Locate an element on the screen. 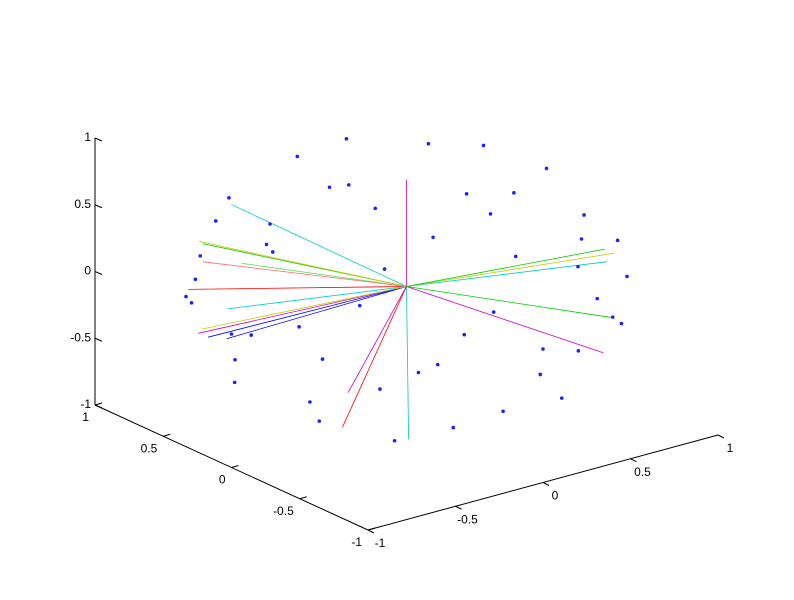 Image resolution: width=794 pixels, height=600 pixels. y-tick-label: -1 is located at coordinates (356, 542).